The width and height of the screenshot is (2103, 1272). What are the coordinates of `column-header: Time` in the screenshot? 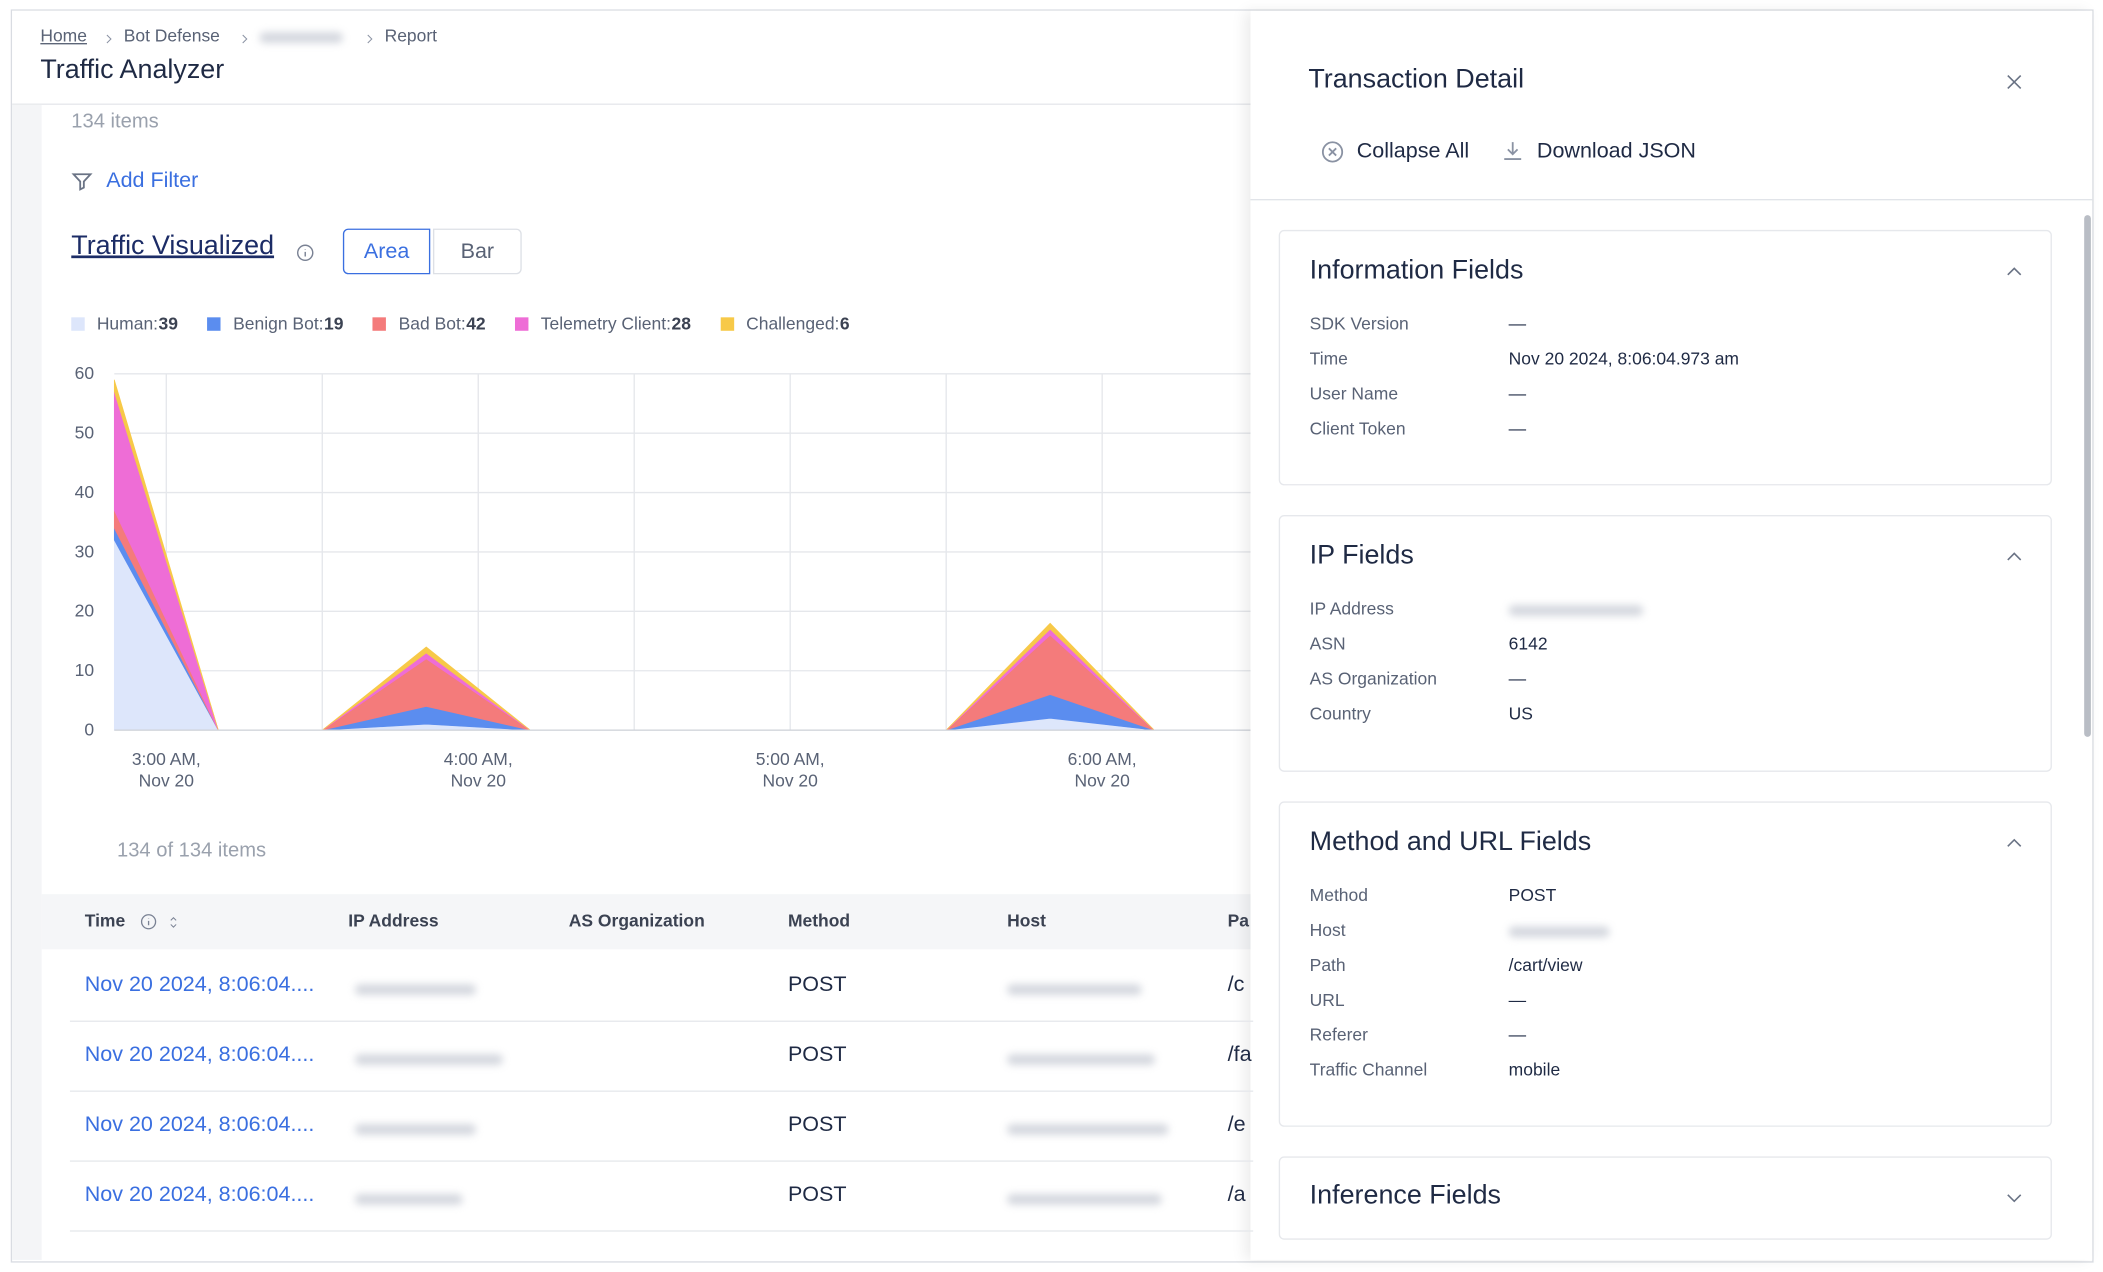 It's located at (105, 920).